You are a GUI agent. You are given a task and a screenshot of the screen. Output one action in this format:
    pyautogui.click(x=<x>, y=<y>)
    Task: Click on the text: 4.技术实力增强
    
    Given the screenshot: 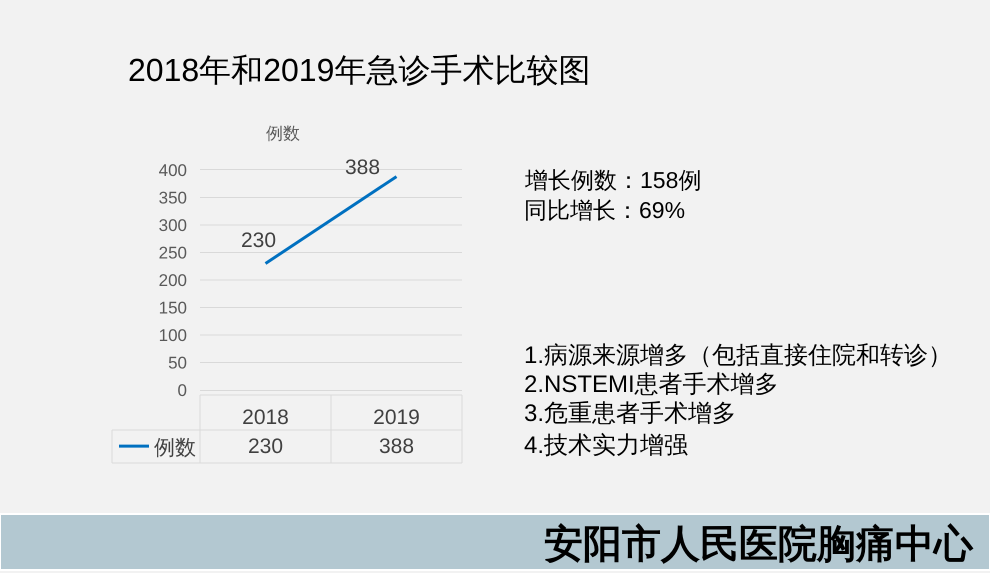 What is the action you would take?
    pyautogui.click(x=606, y=445)
    